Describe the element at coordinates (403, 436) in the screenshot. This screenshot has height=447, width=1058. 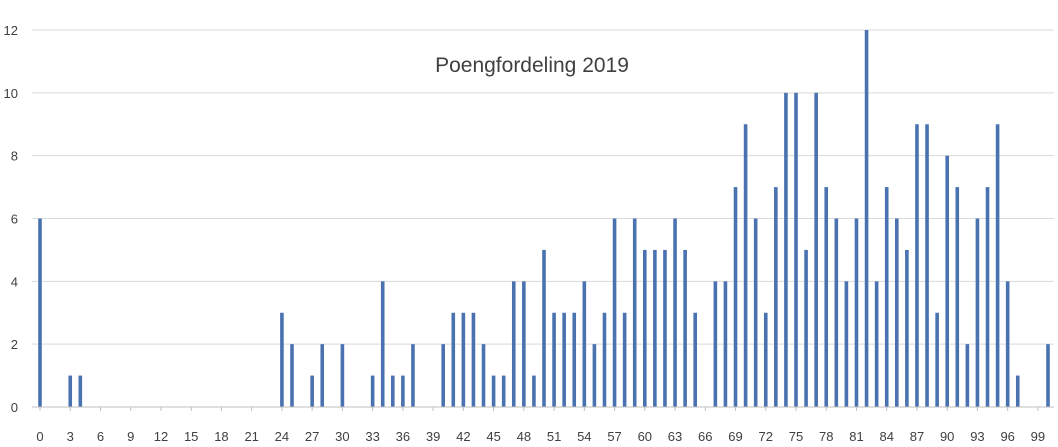
I see `x-tick-label: 36` at that location.